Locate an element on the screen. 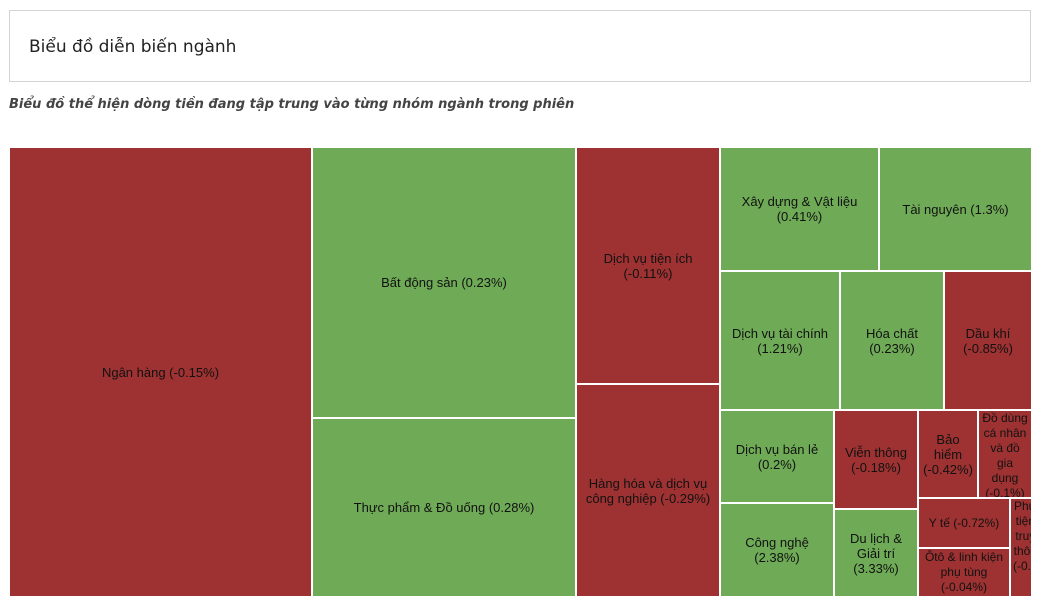  treemap-tile: Đồ dùng cá nhân và đồ gia dụng (-0.1%) is located at coordinates (1005, 454).